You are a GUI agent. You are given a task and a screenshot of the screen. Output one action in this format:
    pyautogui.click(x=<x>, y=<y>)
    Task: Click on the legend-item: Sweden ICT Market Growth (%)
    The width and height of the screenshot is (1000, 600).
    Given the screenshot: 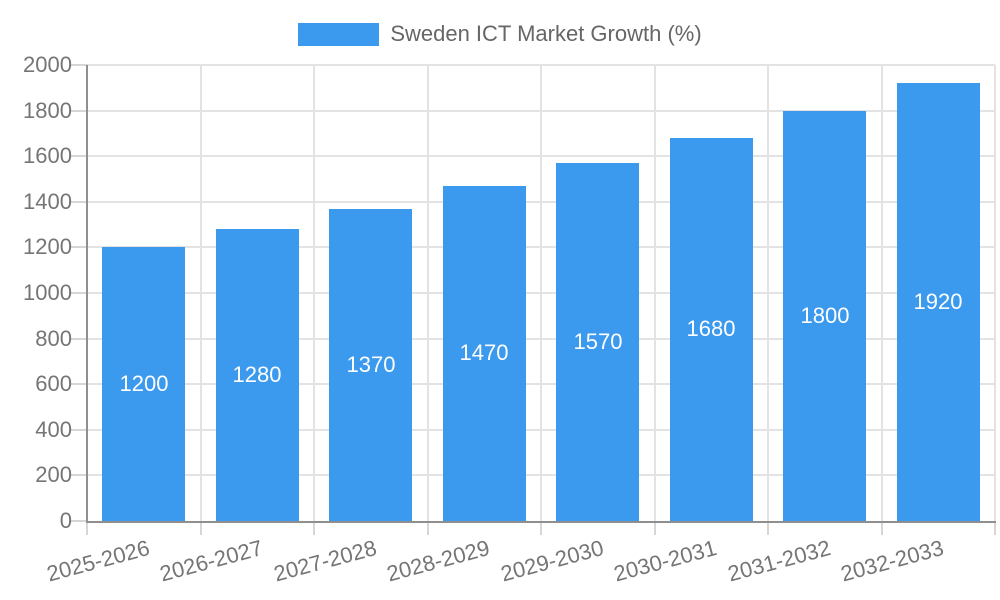 What is the action you would take?
    pyautogui.click(x=500, y=33)
    